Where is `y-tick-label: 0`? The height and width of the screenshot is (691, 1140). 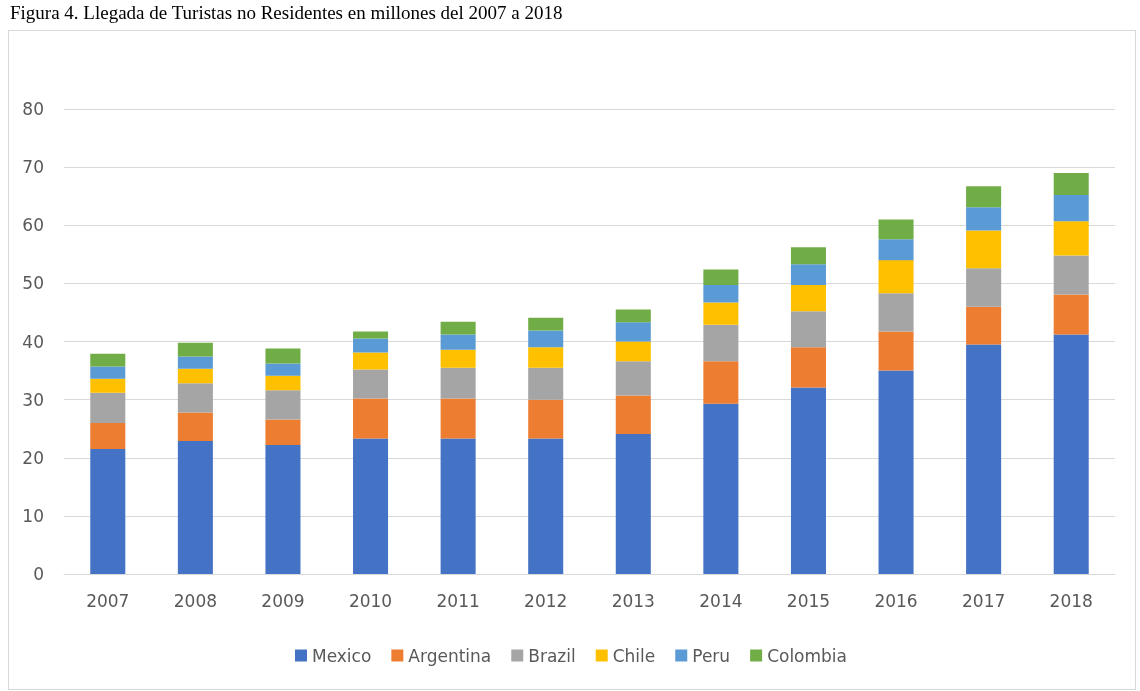 y-tick-label: 0 is located at coordinates (38, 574).